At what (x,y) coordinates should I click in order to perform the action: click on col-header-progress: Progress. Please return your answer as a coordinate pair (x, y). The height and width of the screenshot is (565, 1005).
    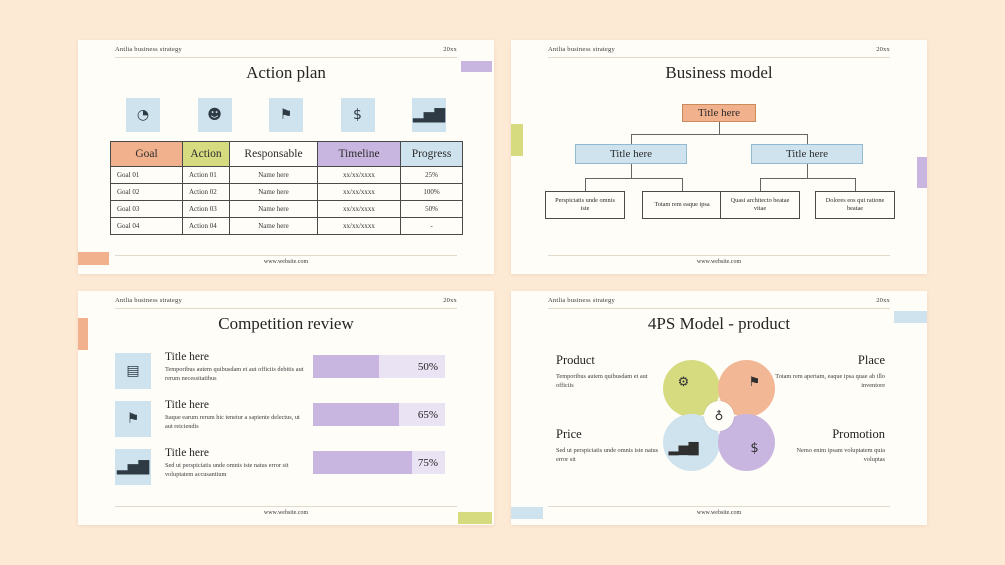
    Looking at the image, I should click on (431, 154).